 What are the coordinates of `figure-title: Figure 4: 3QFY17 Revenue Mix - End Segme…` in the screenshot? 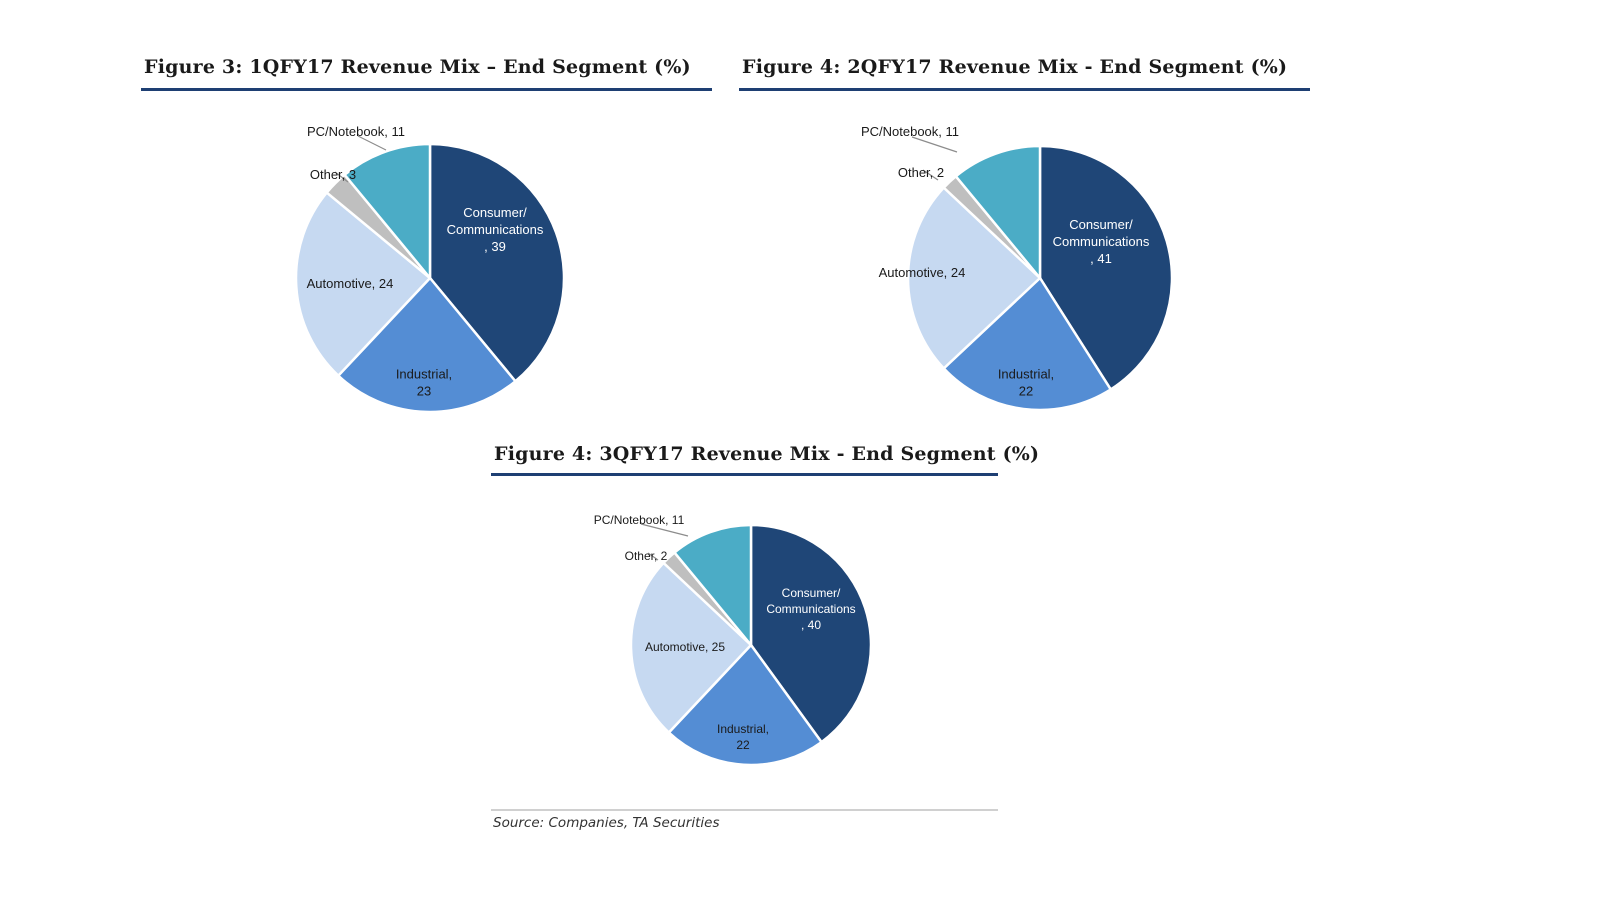 It's located at (767, 454).